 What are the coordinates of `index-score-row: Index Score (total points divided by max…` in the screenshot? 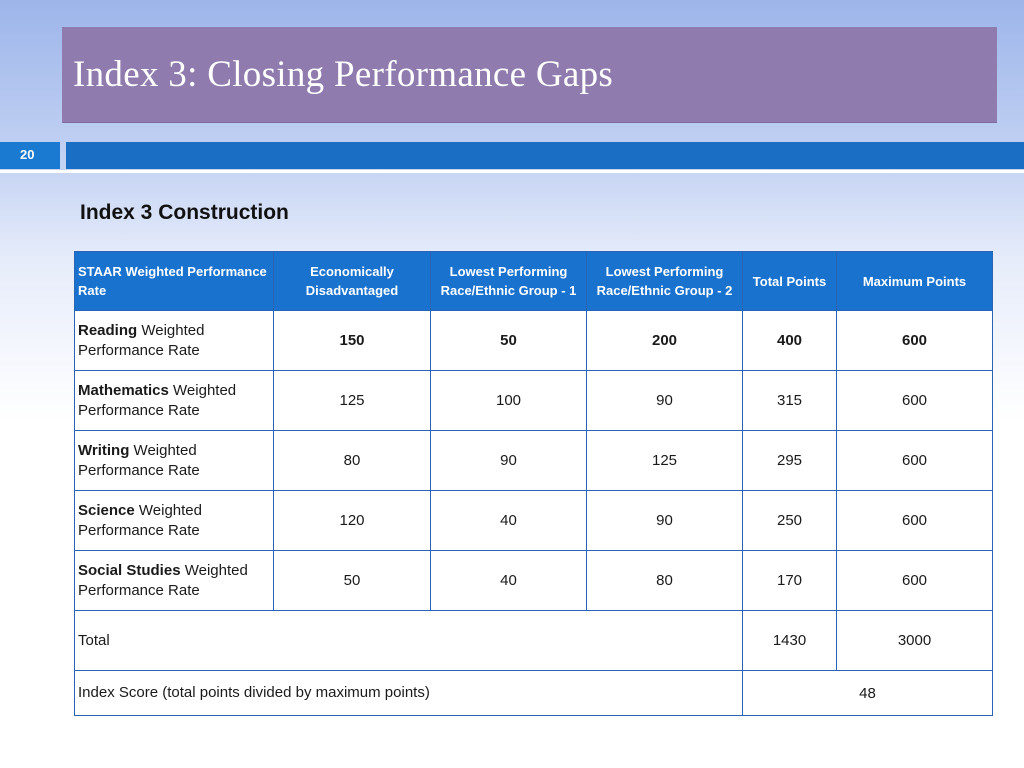 It's located at (533, 693).